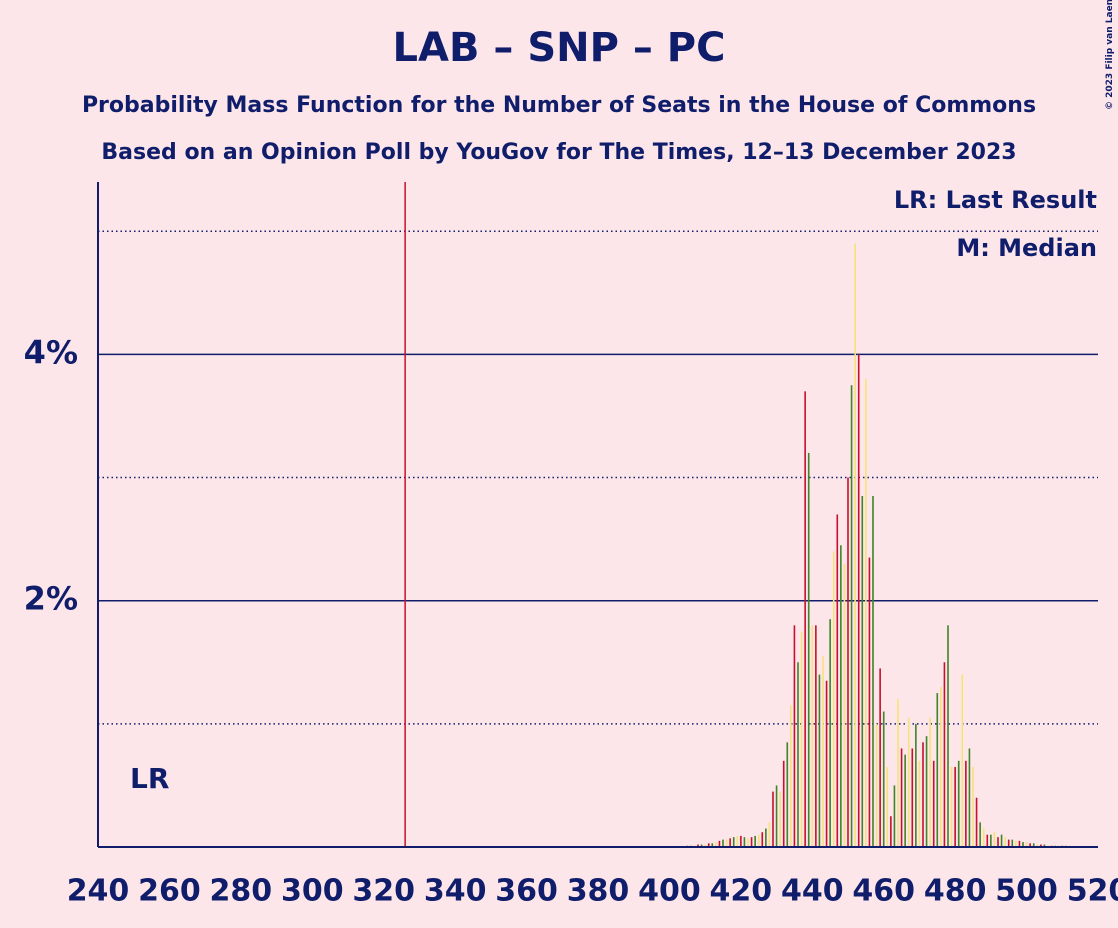  What do you see at coordinates (312, 891) in the screenshot?
I see `x-tick-label: 300` at bounding box center [312, 891].